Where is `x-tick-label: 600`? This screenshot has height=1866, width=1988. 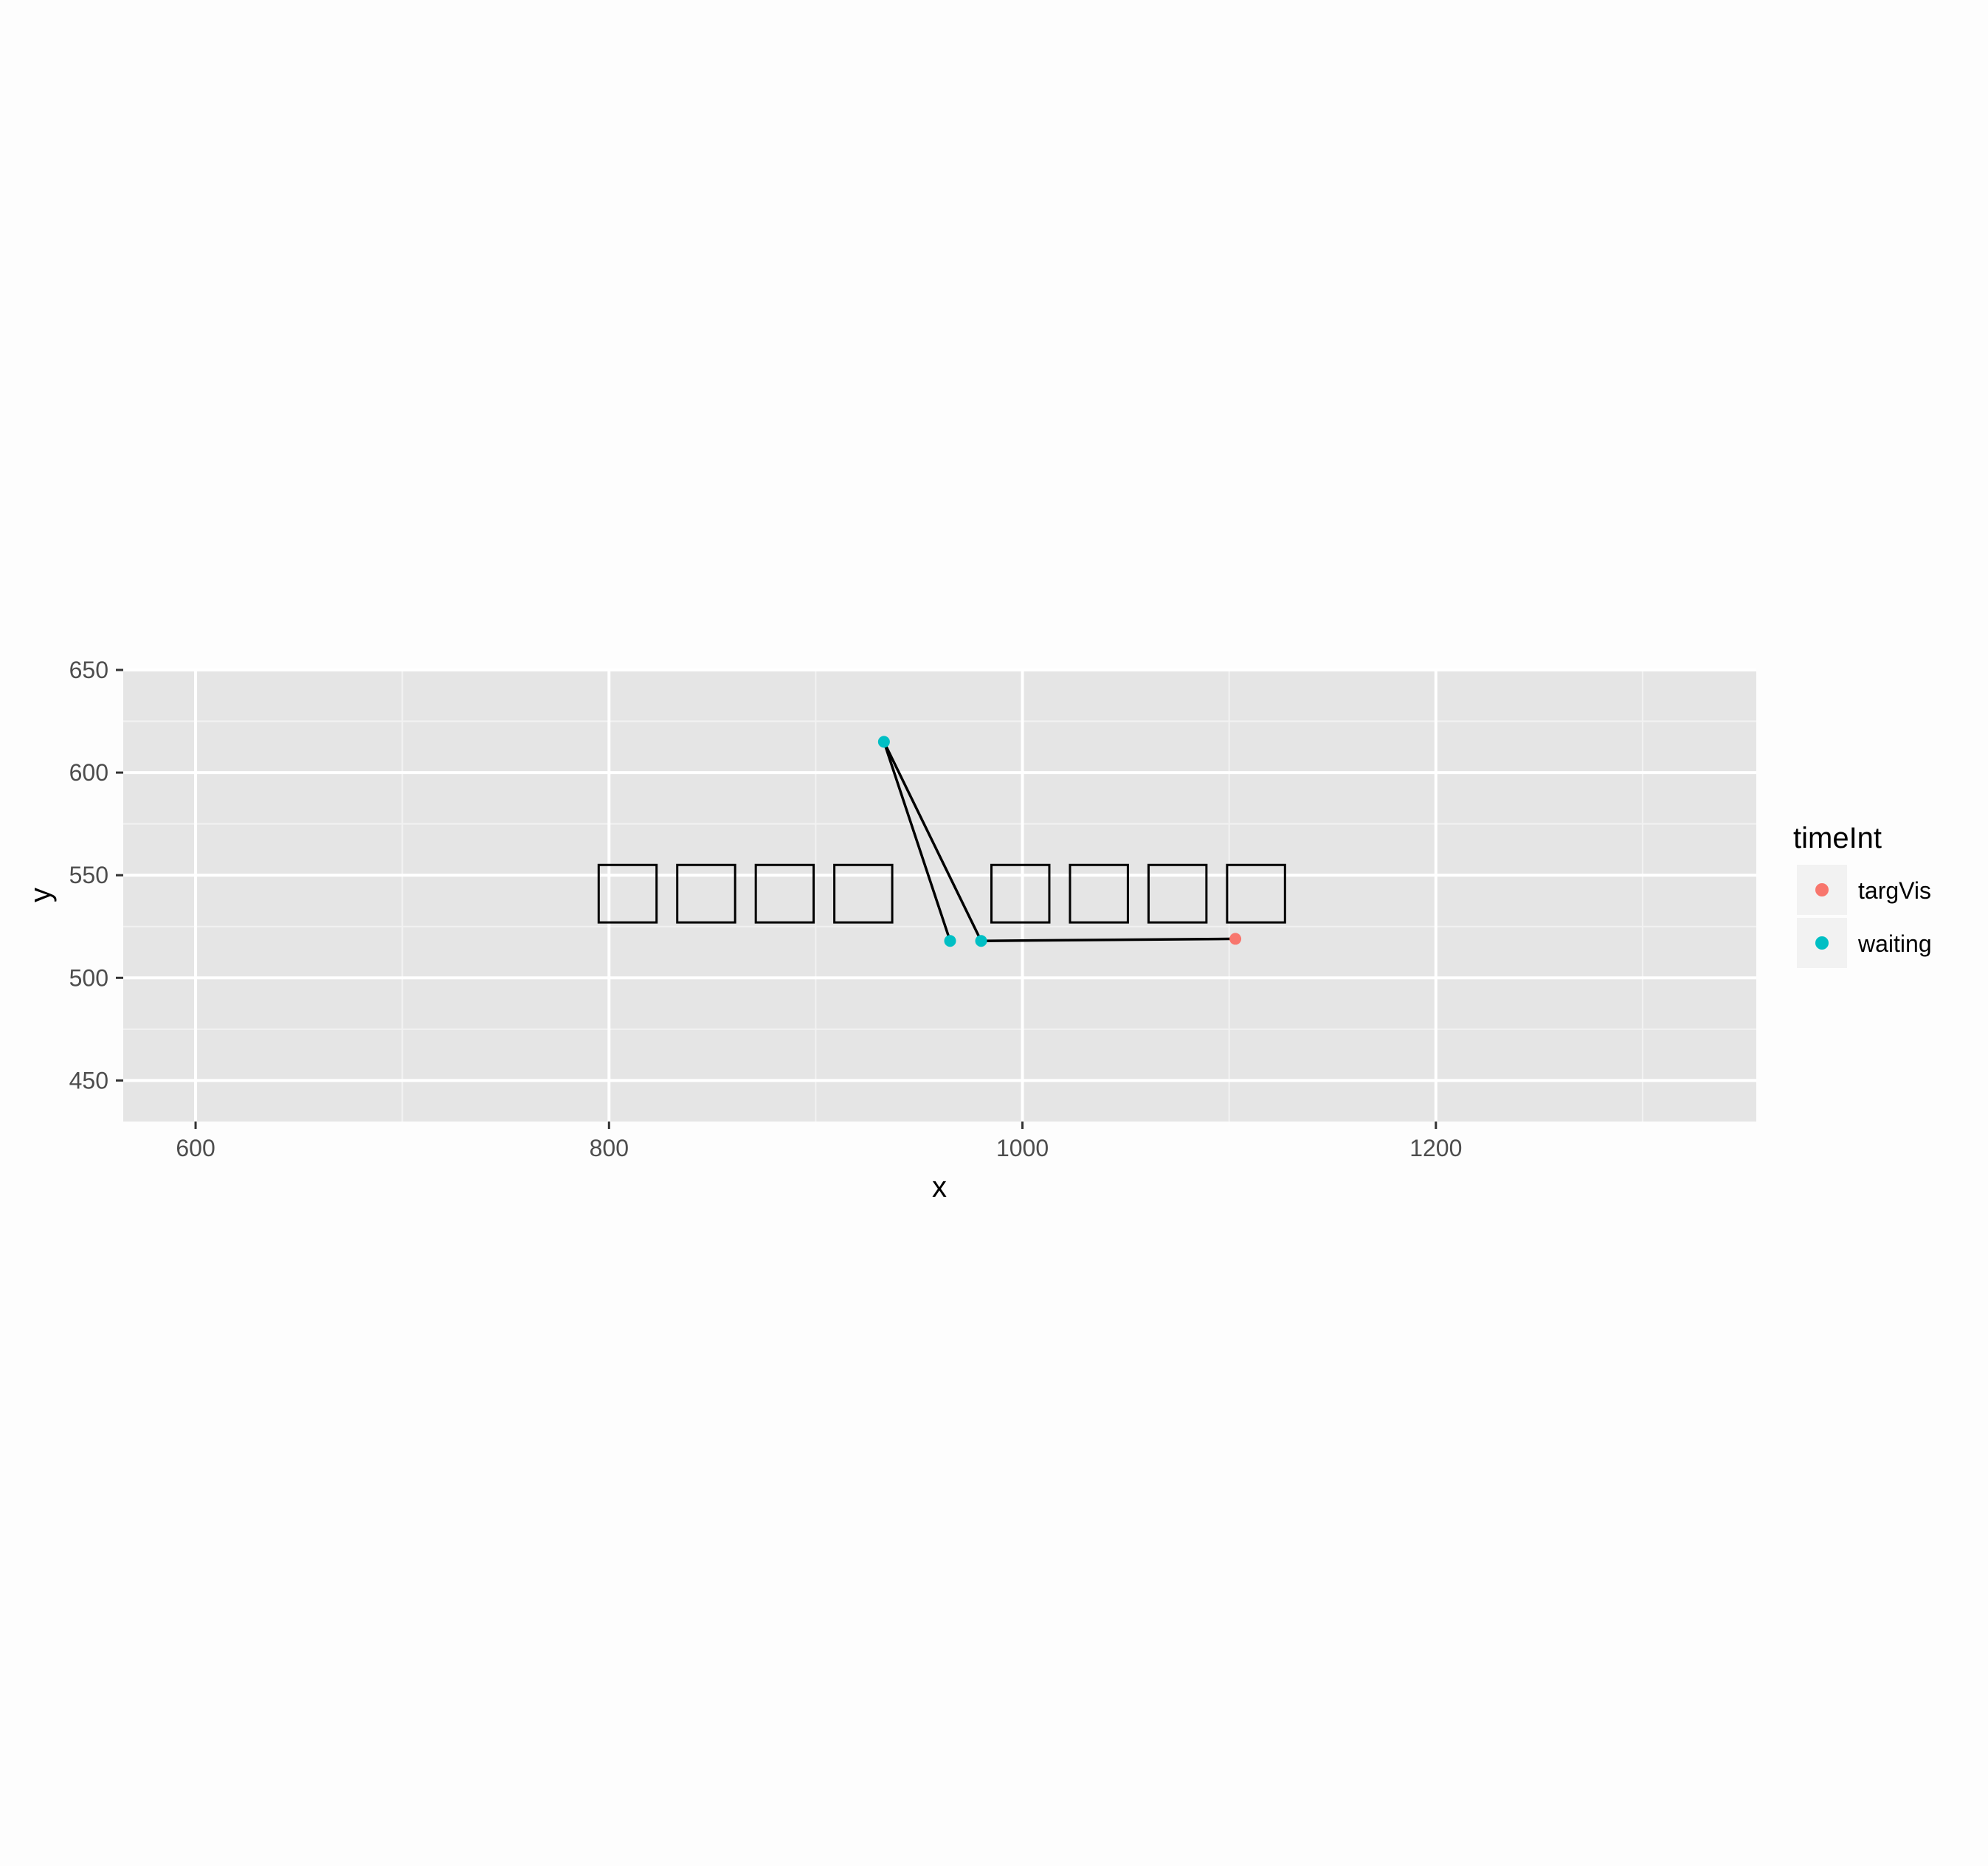
x-tick-label: 600 is located at coordinates (195, 1148).